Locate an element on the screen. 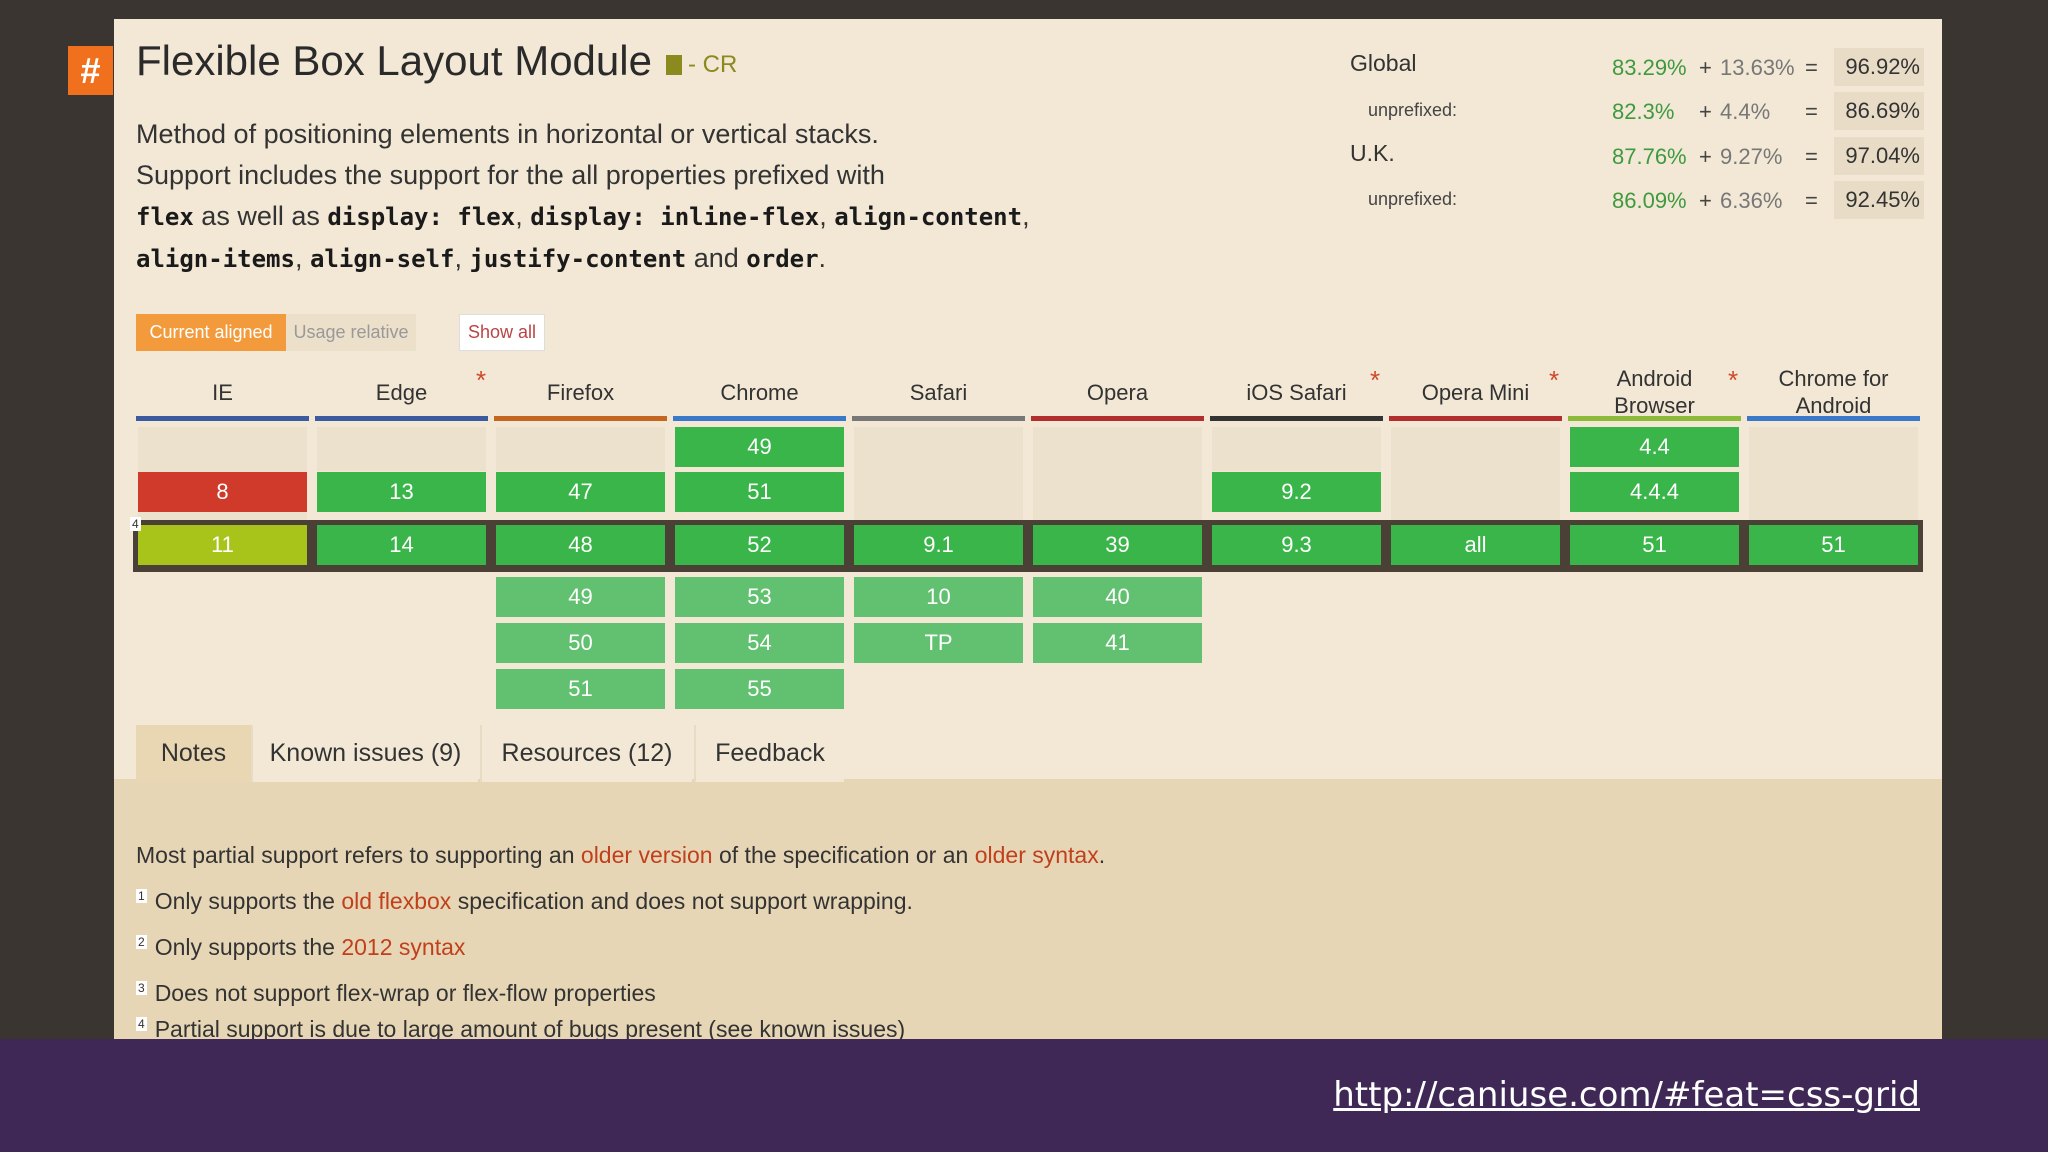 The height and width of the screenshot is (1152, 2048). version-cell-current: 4 11 is located at coordinates (218, 541).